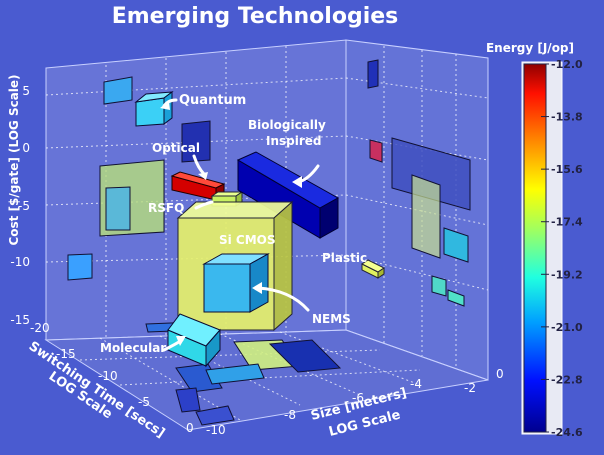  What do you see at coordinates (530, 48) in the screenshot?
I see `colorbar-label: Energy [J/op]` at bounding box center [530, 48].